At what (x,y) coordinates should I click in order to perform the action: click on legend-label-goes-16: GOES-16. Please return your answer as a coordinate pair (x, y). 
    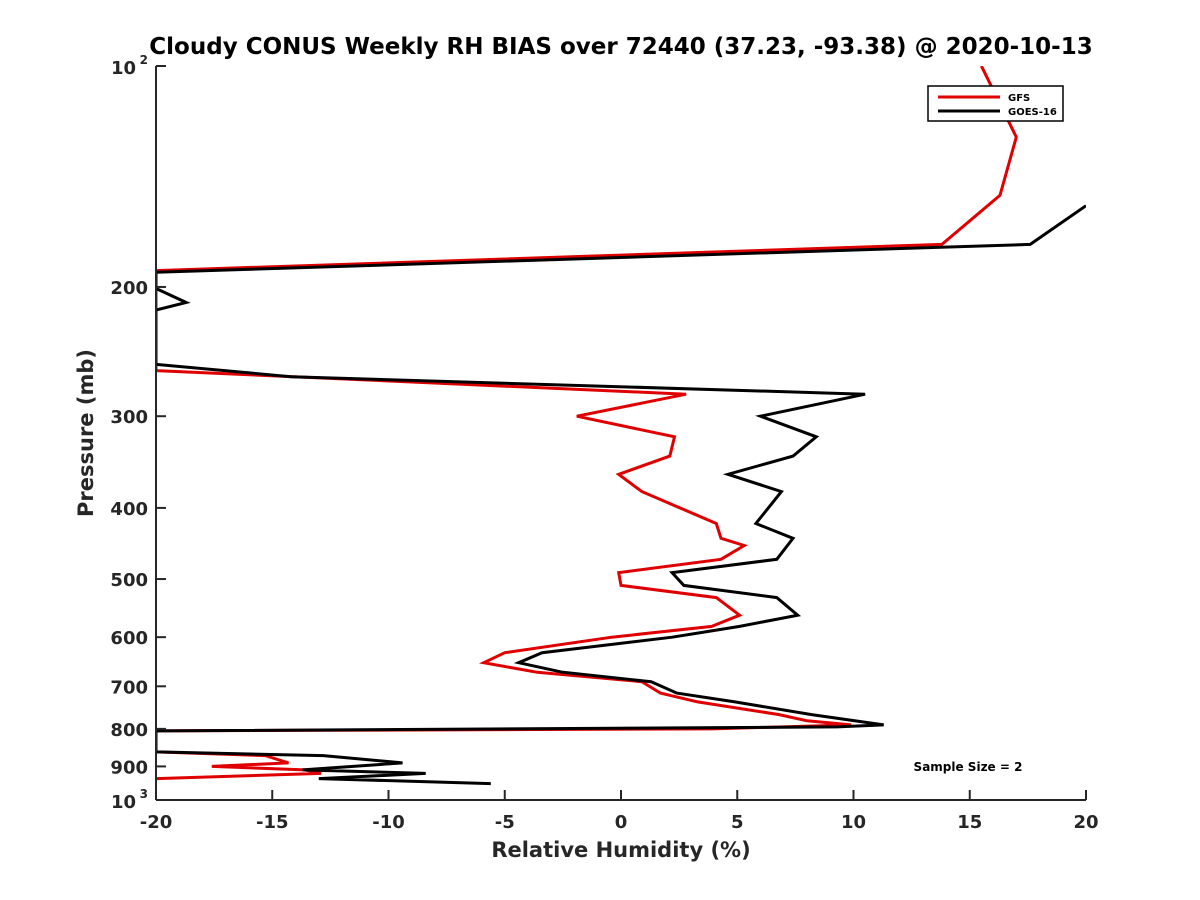
    Looking at the image, I should click on (1032, 112).